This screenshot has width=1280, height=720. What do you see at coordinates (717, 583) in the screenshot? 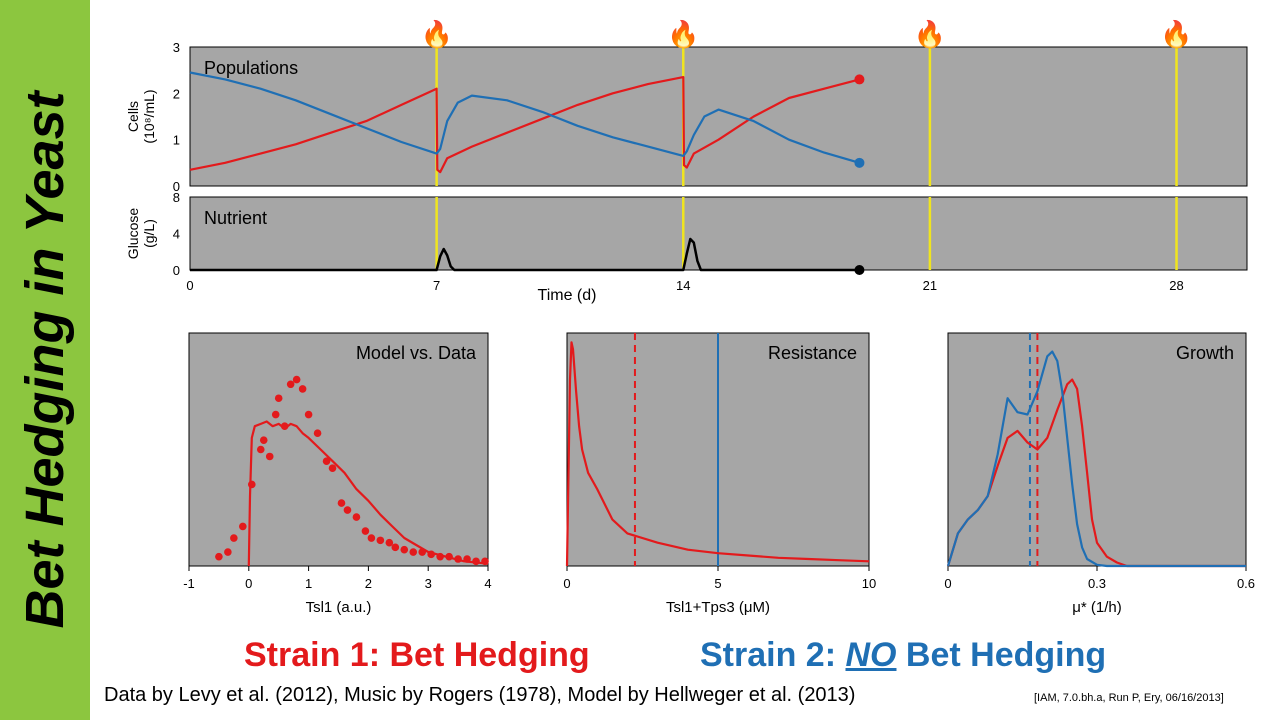
I see `resistance-xtick-1: 5` at bounding box center [717, 583].